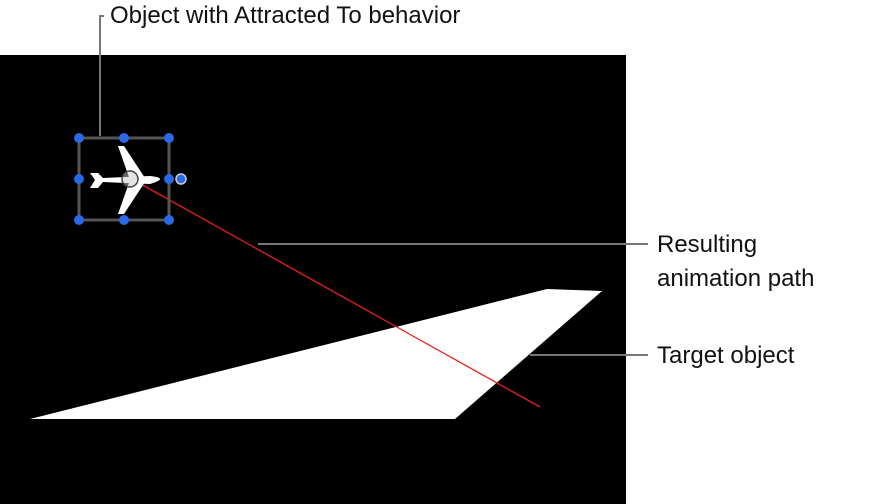  I want to click on callout-object: Object with Attracted To behavior, so click(285, 15).